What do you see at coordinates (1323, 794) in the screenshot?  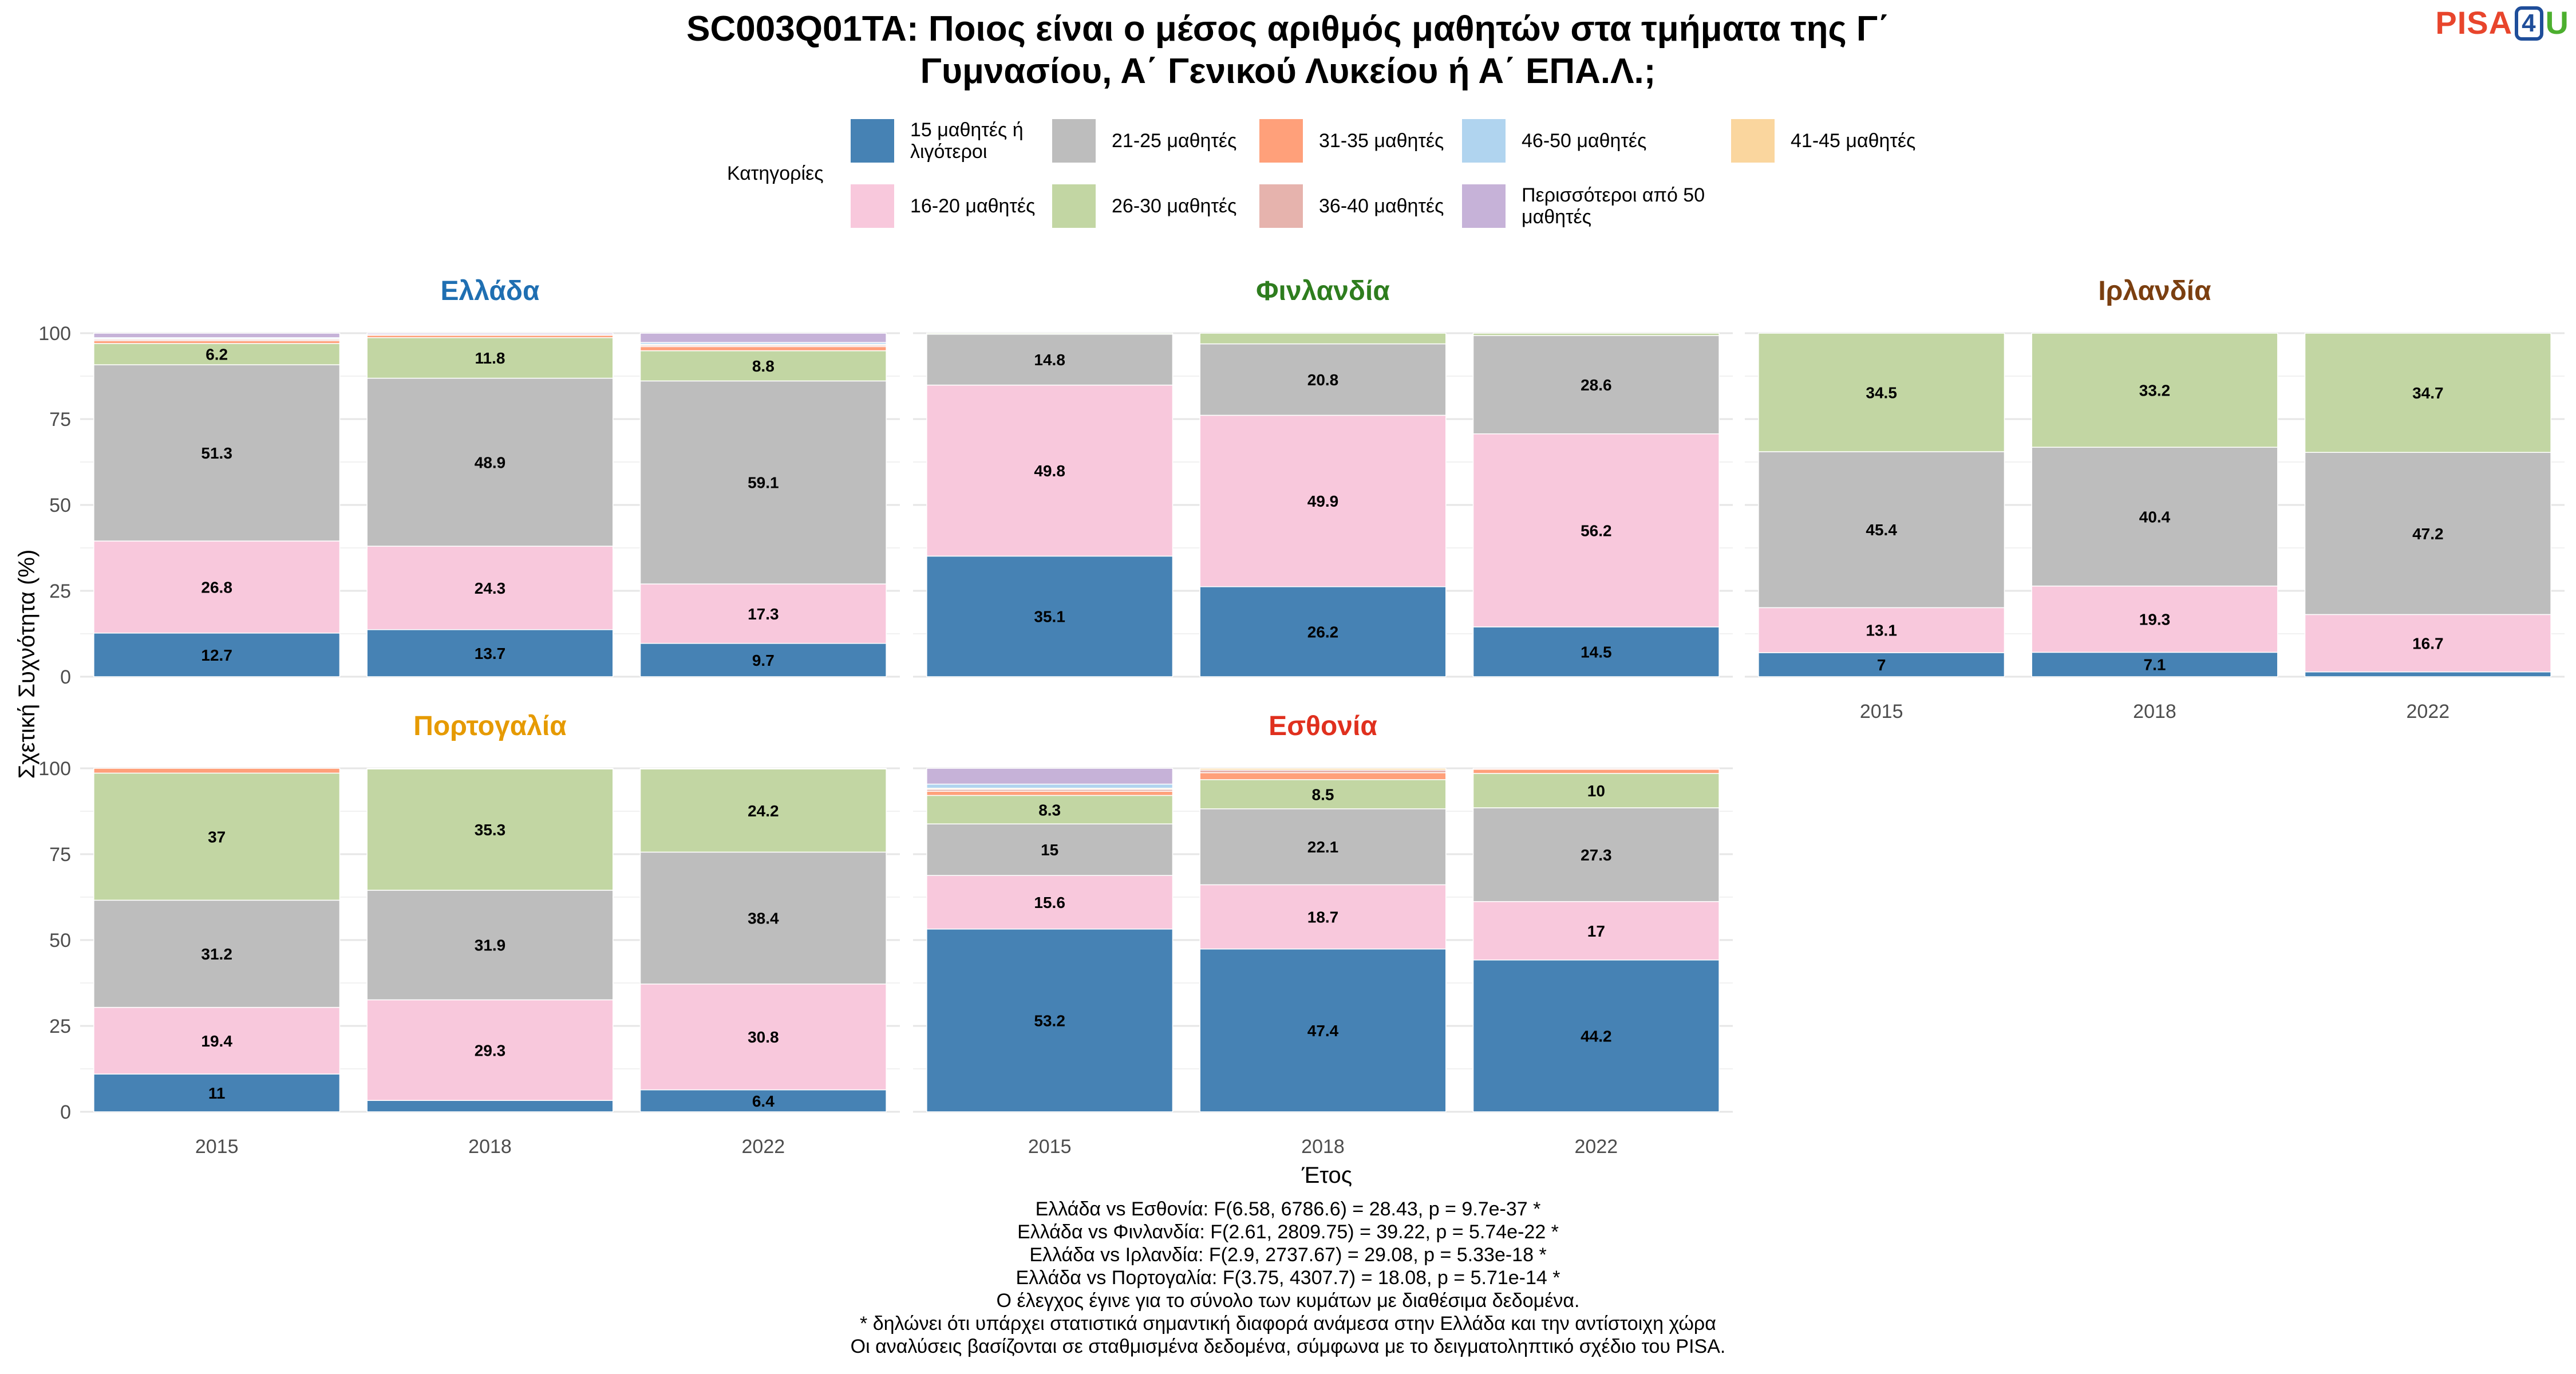 I see `data-label: 8.5` at bounding box center [1323, 794].